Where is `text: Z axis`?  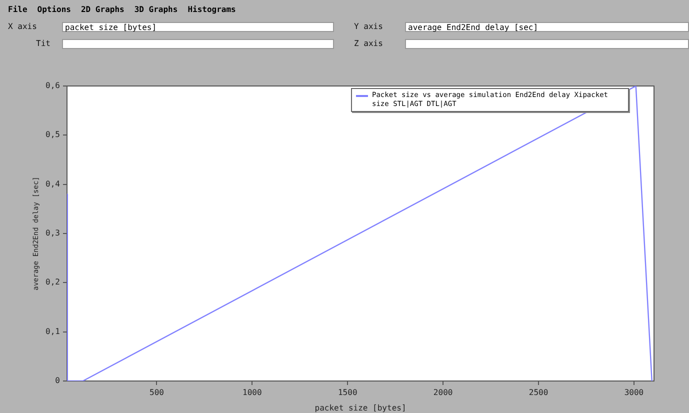 text: Z axis is located at coordinates (368, 43).